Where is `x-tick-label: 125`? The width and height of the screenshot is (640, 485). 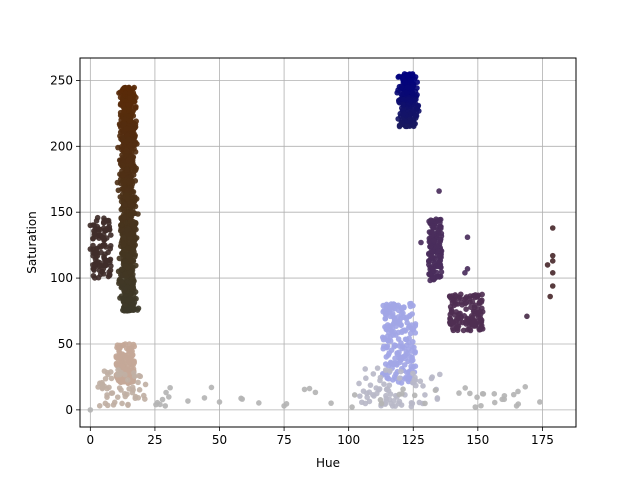 x-tick-label: 125 is located at coordinates (413, 440).